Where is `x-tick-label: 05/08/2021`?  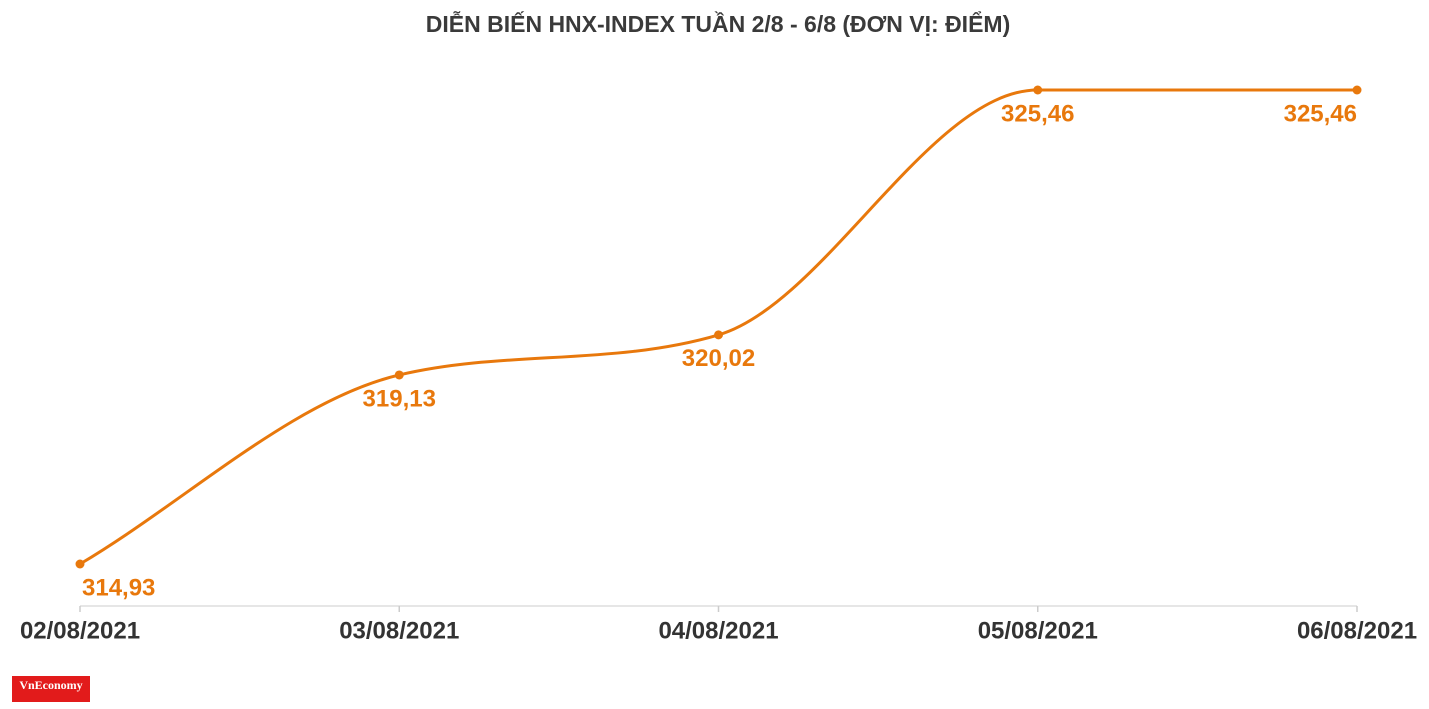
x-tick-label: 05/08/2021 is located at coordinates (1038, 630).